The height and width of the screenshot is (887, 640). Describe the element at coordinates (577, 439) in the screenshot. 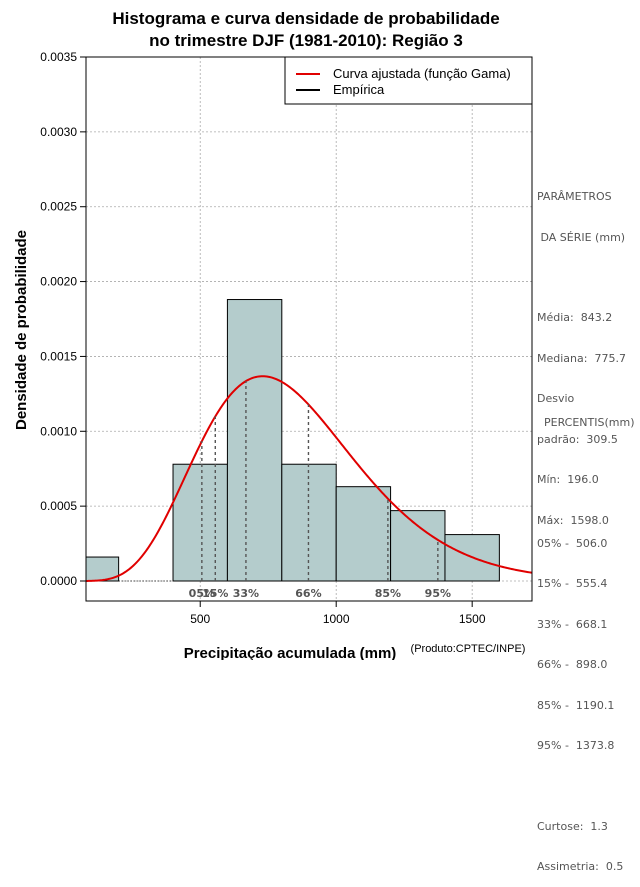

I see `param-desvio-2: padrão: 309.5` at that location.